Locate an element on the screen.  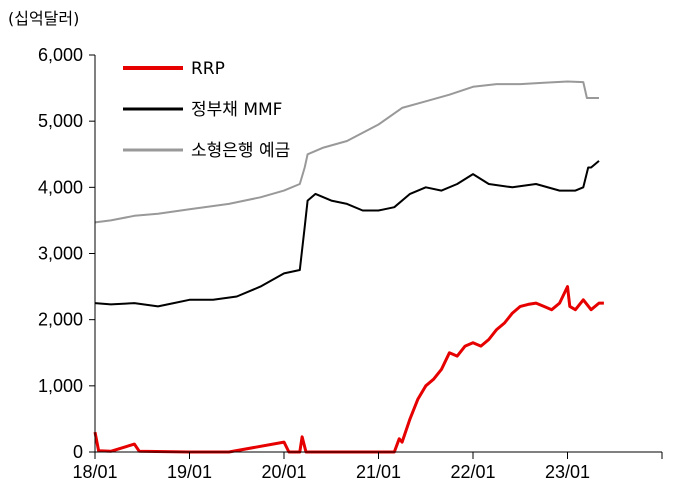
y-tick-label: 1,000 is located at coordinates (60, 386).